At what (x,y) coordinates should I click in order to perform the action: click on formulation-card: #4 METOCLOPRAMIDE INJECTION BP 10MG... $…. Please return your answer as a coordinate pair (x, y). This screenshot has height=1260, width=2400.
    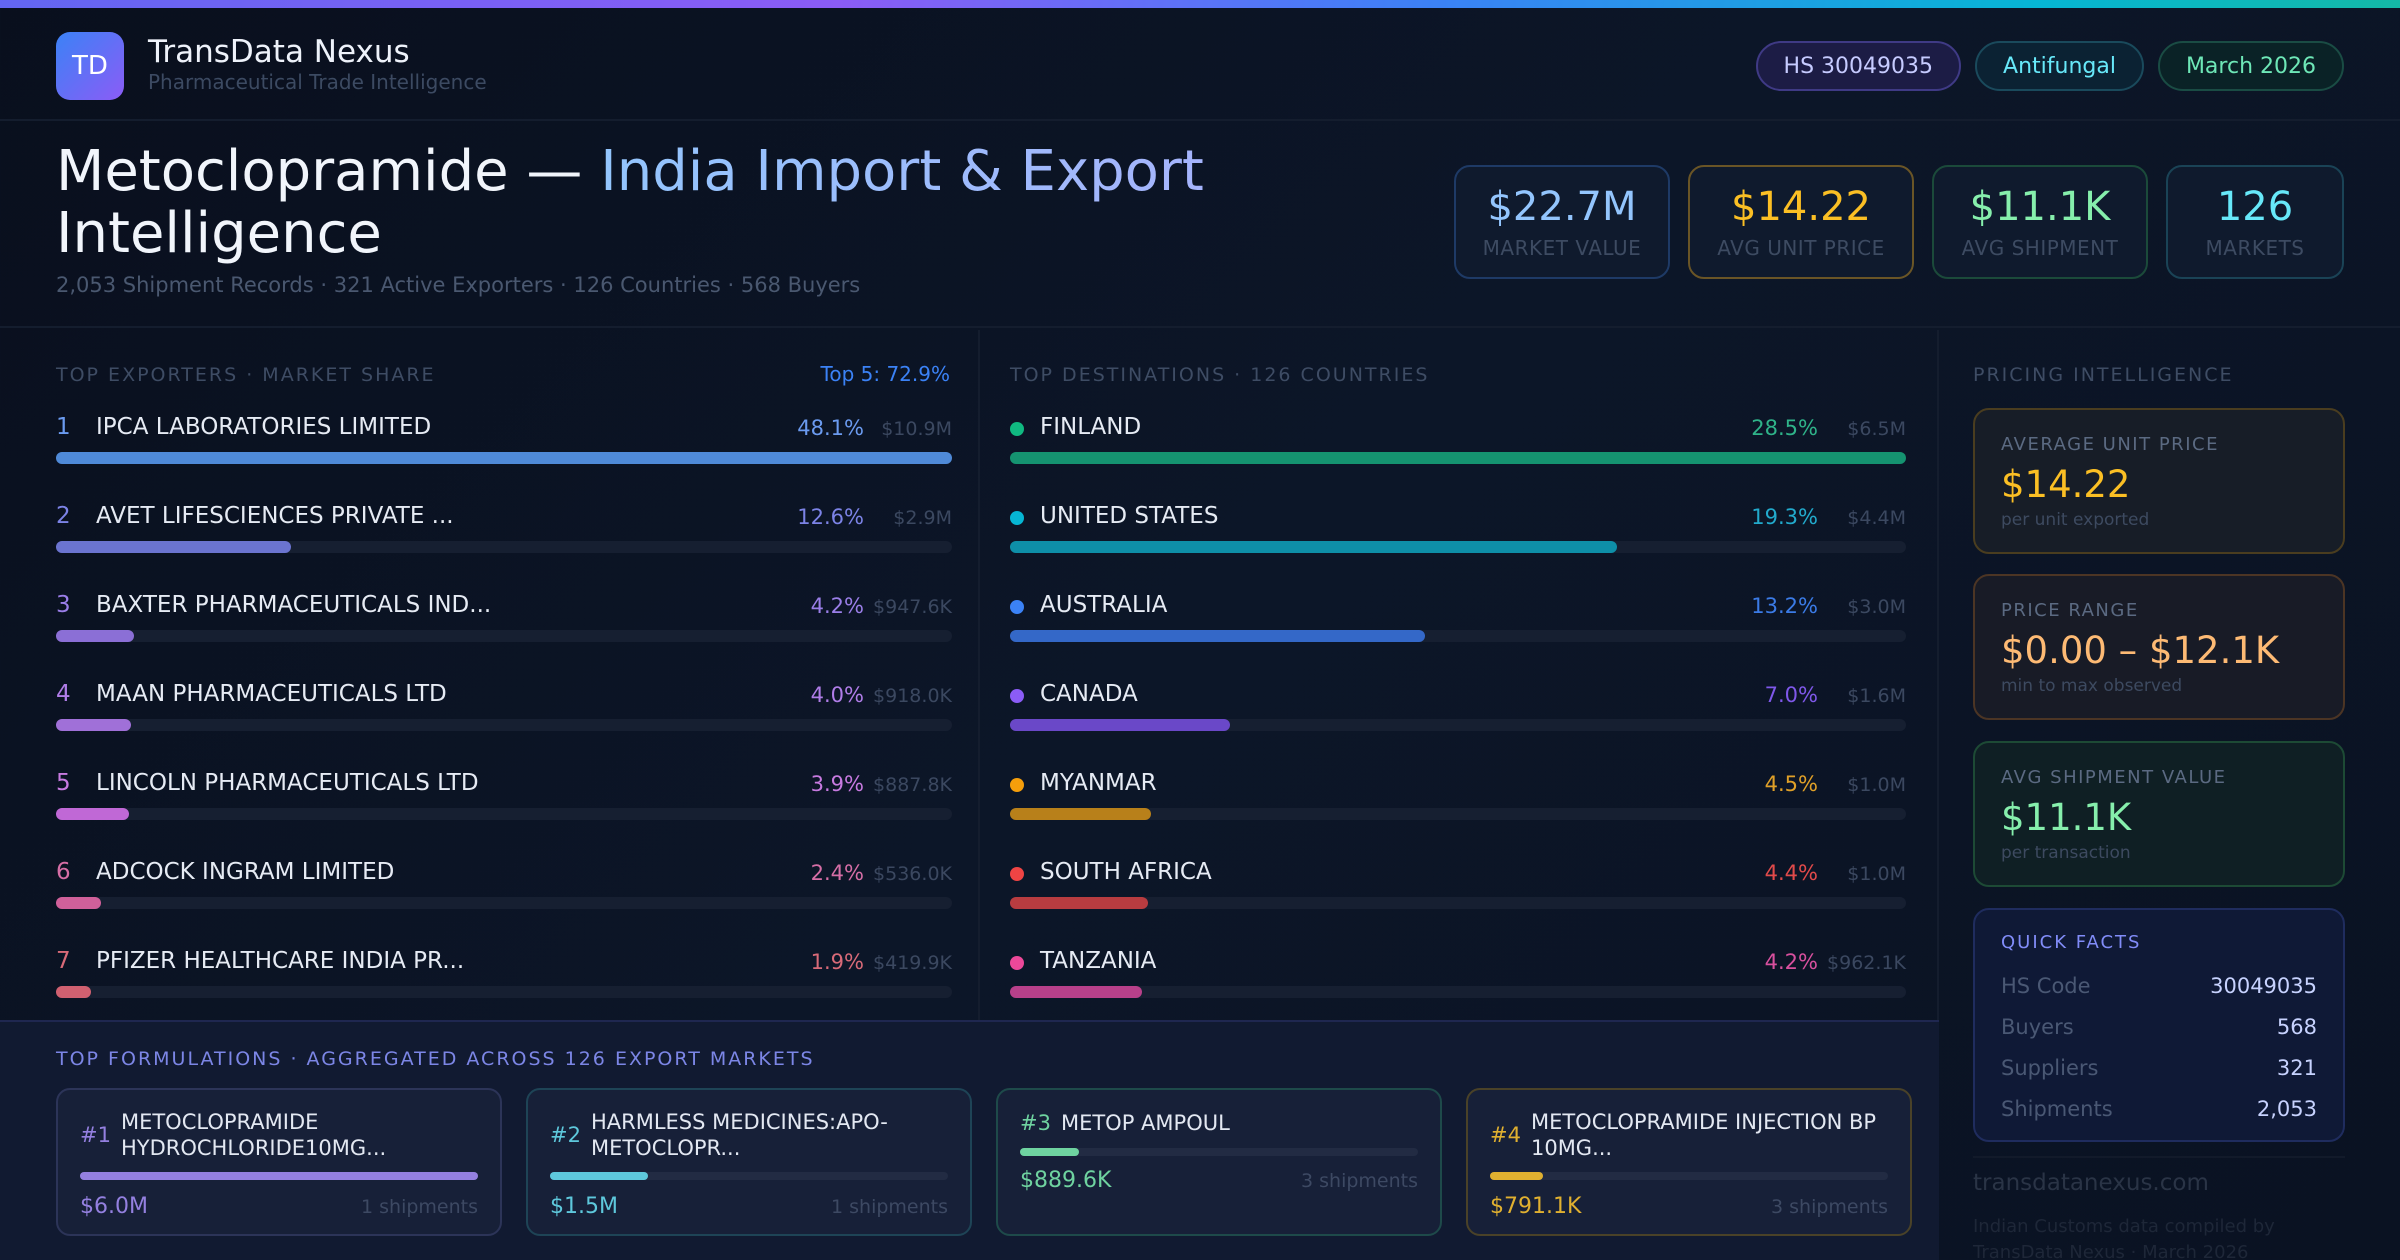
    Looking at the image, I should click on (1689, 1162).